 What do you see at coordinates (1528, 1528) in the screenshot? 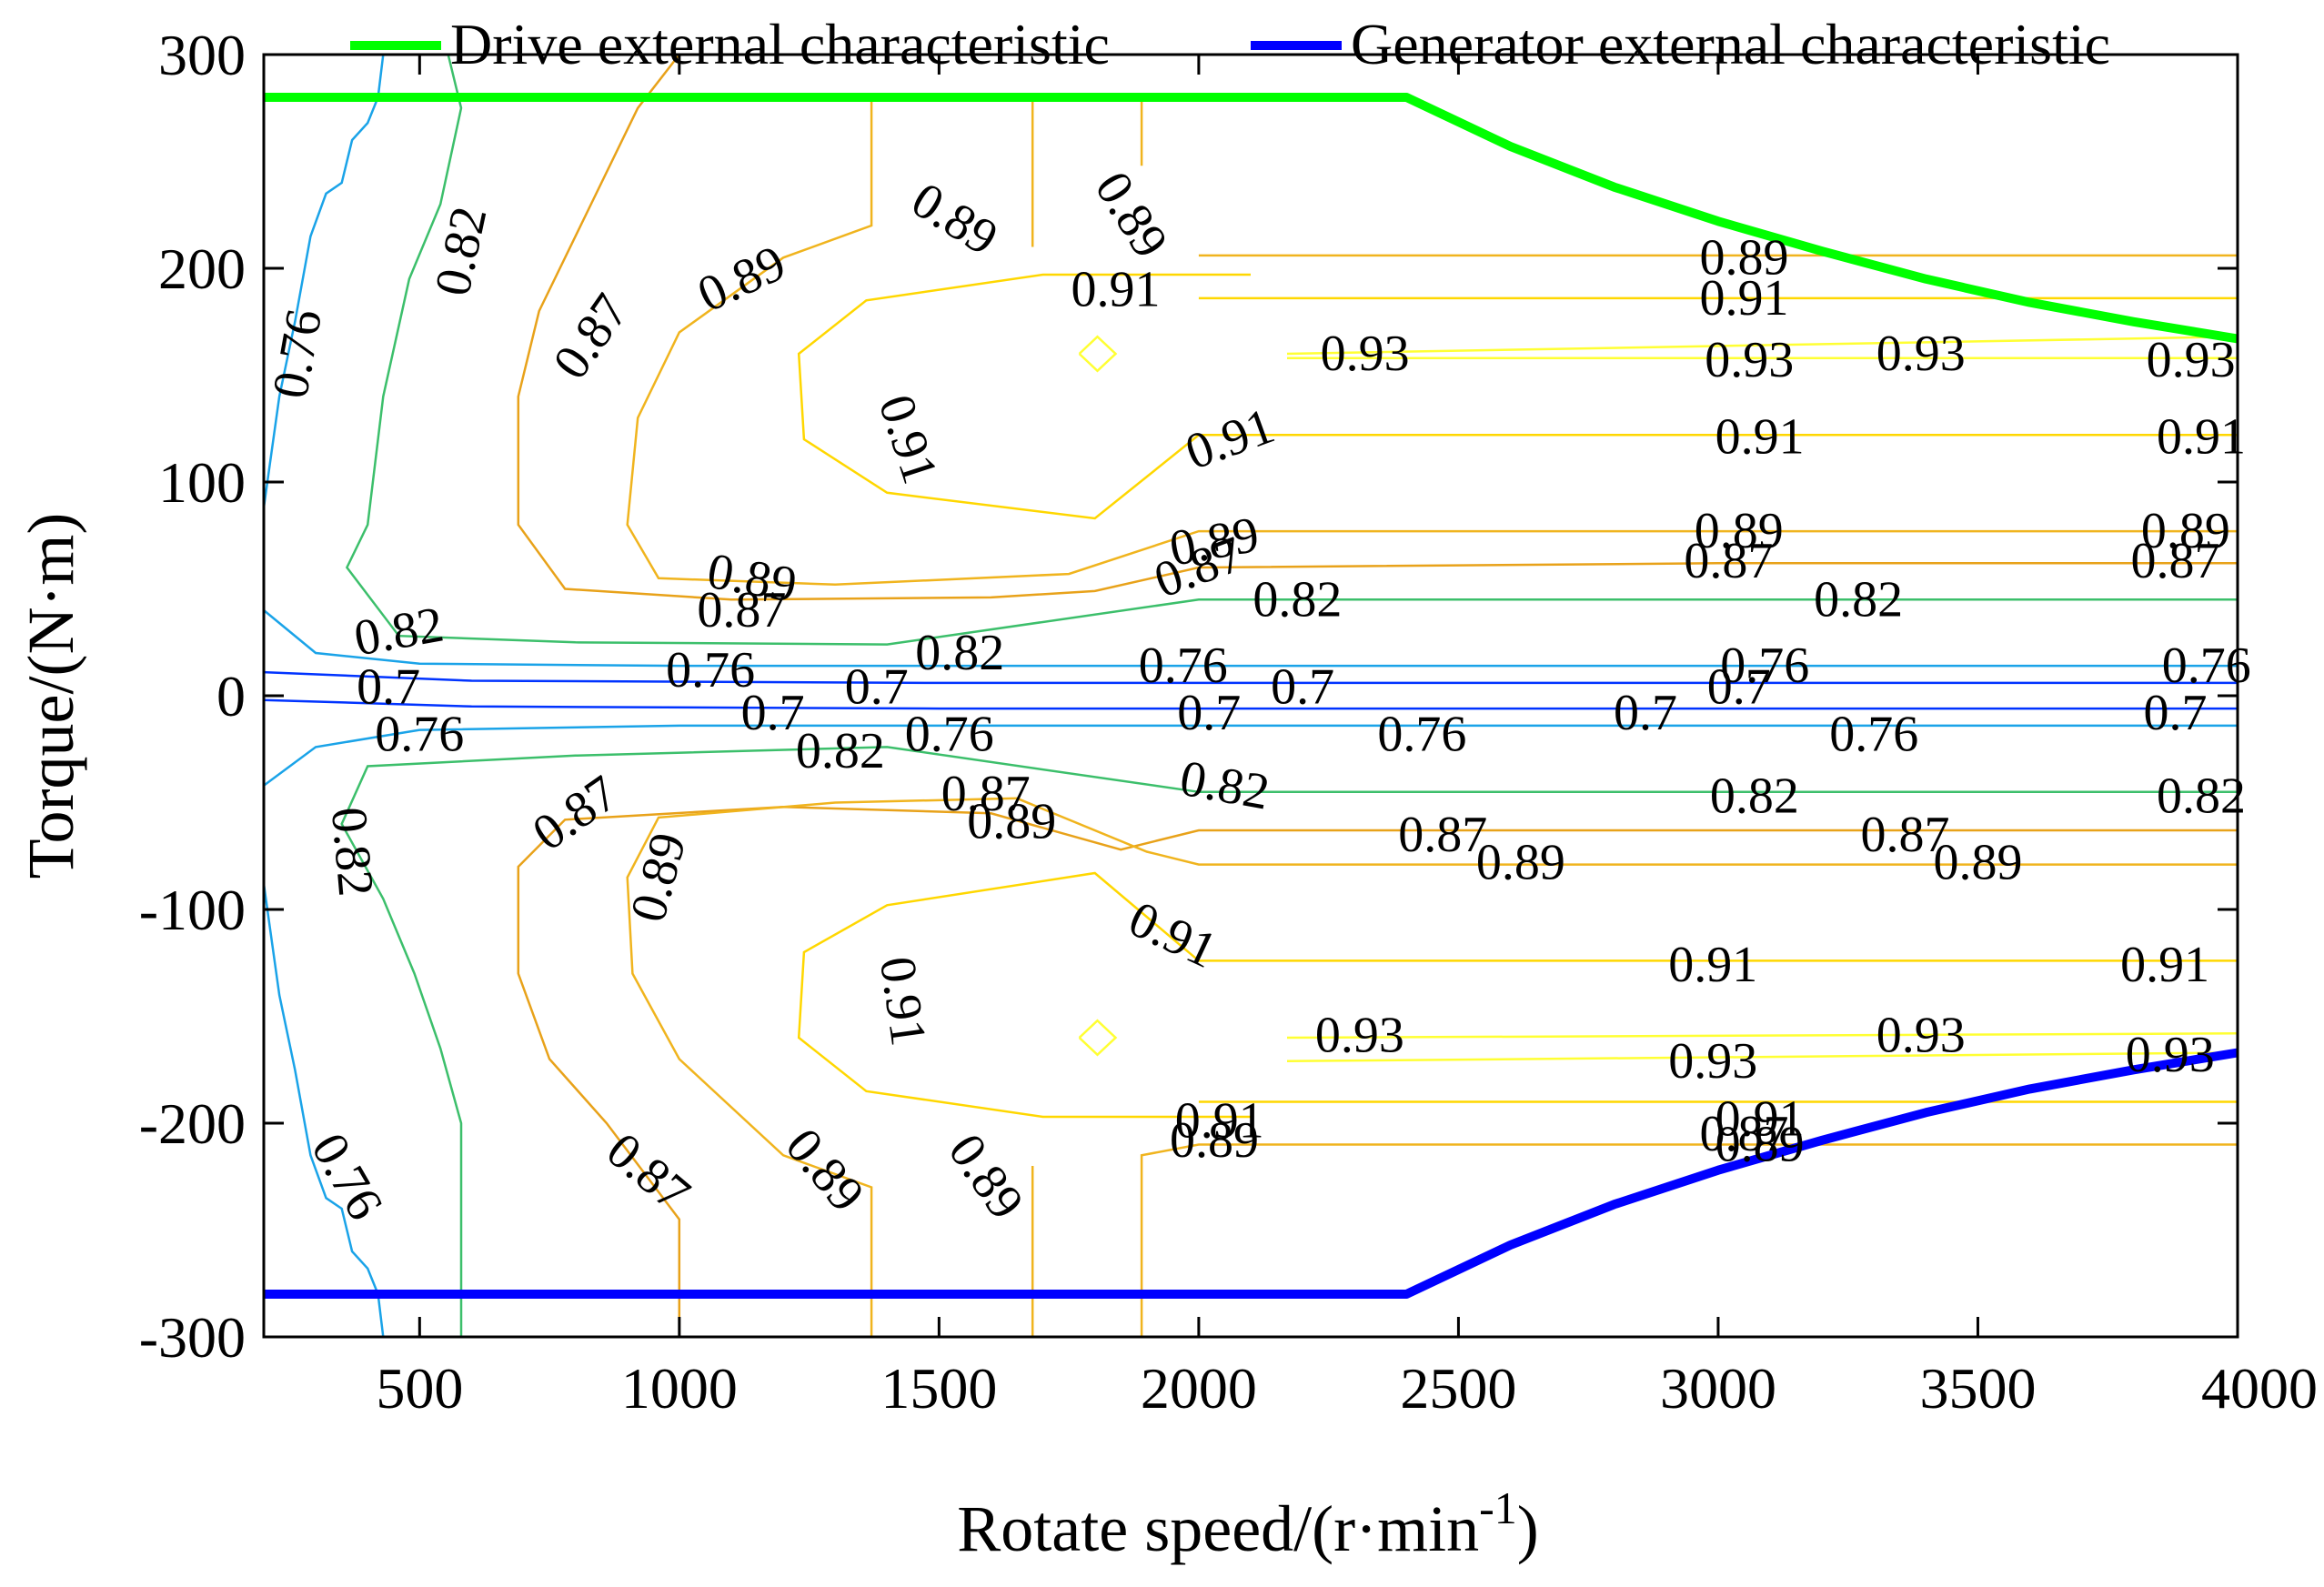
I see `x-axis-title-close: )` at bounding box center [1528, 1528].